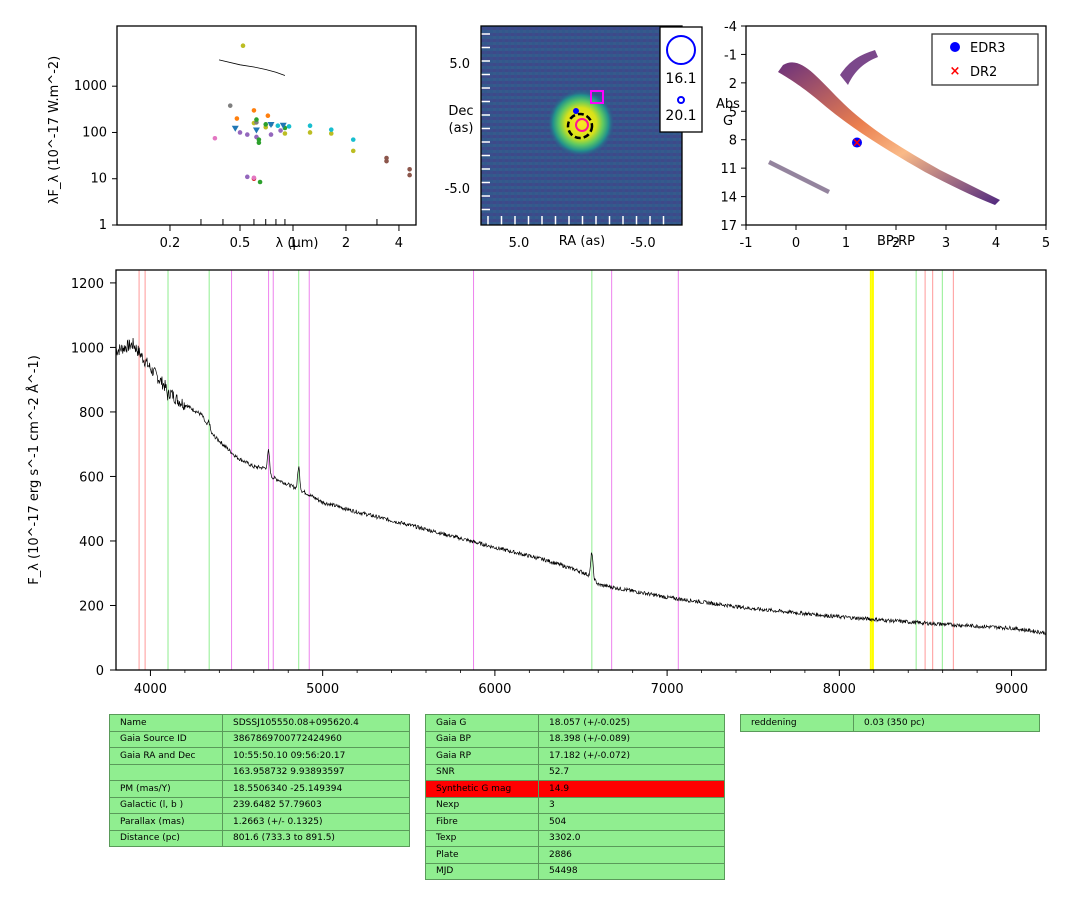 Image resolution: width=1071 pixels, height=902 pixels. What do you see at coordinates (459, 64) in the screenshot?
I see `image-ytick-top: 5.0` at bounding box center [459, 64].